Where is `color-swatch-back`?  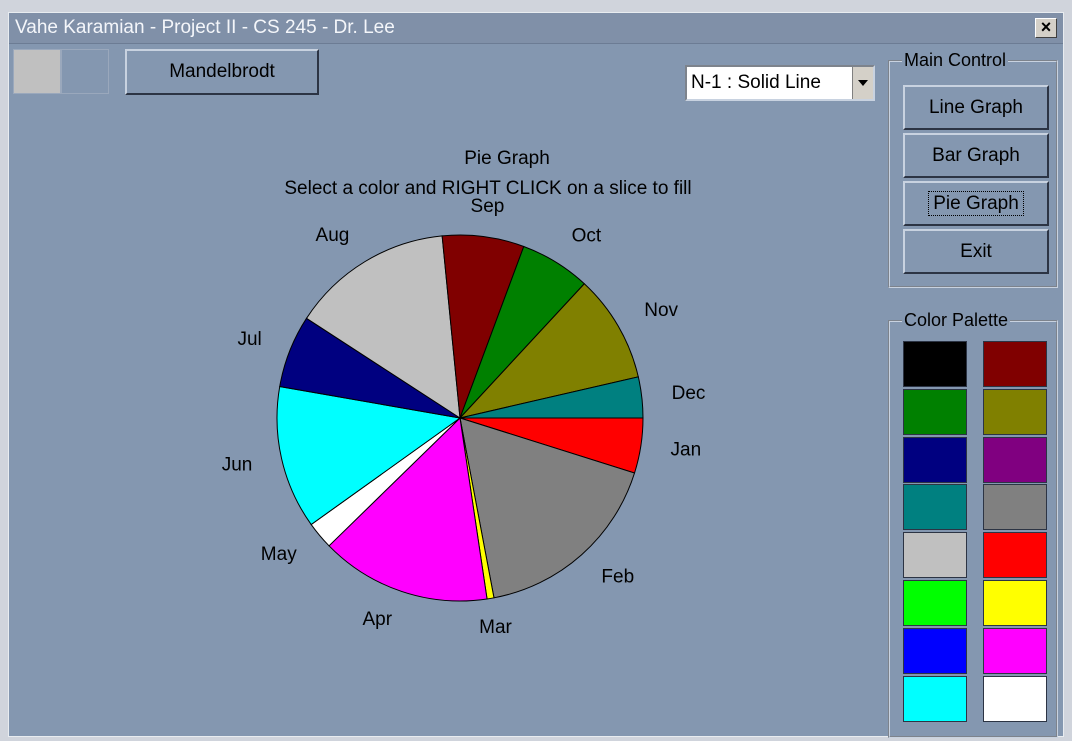 color-swatch-back is located at coordinates (85, 71).